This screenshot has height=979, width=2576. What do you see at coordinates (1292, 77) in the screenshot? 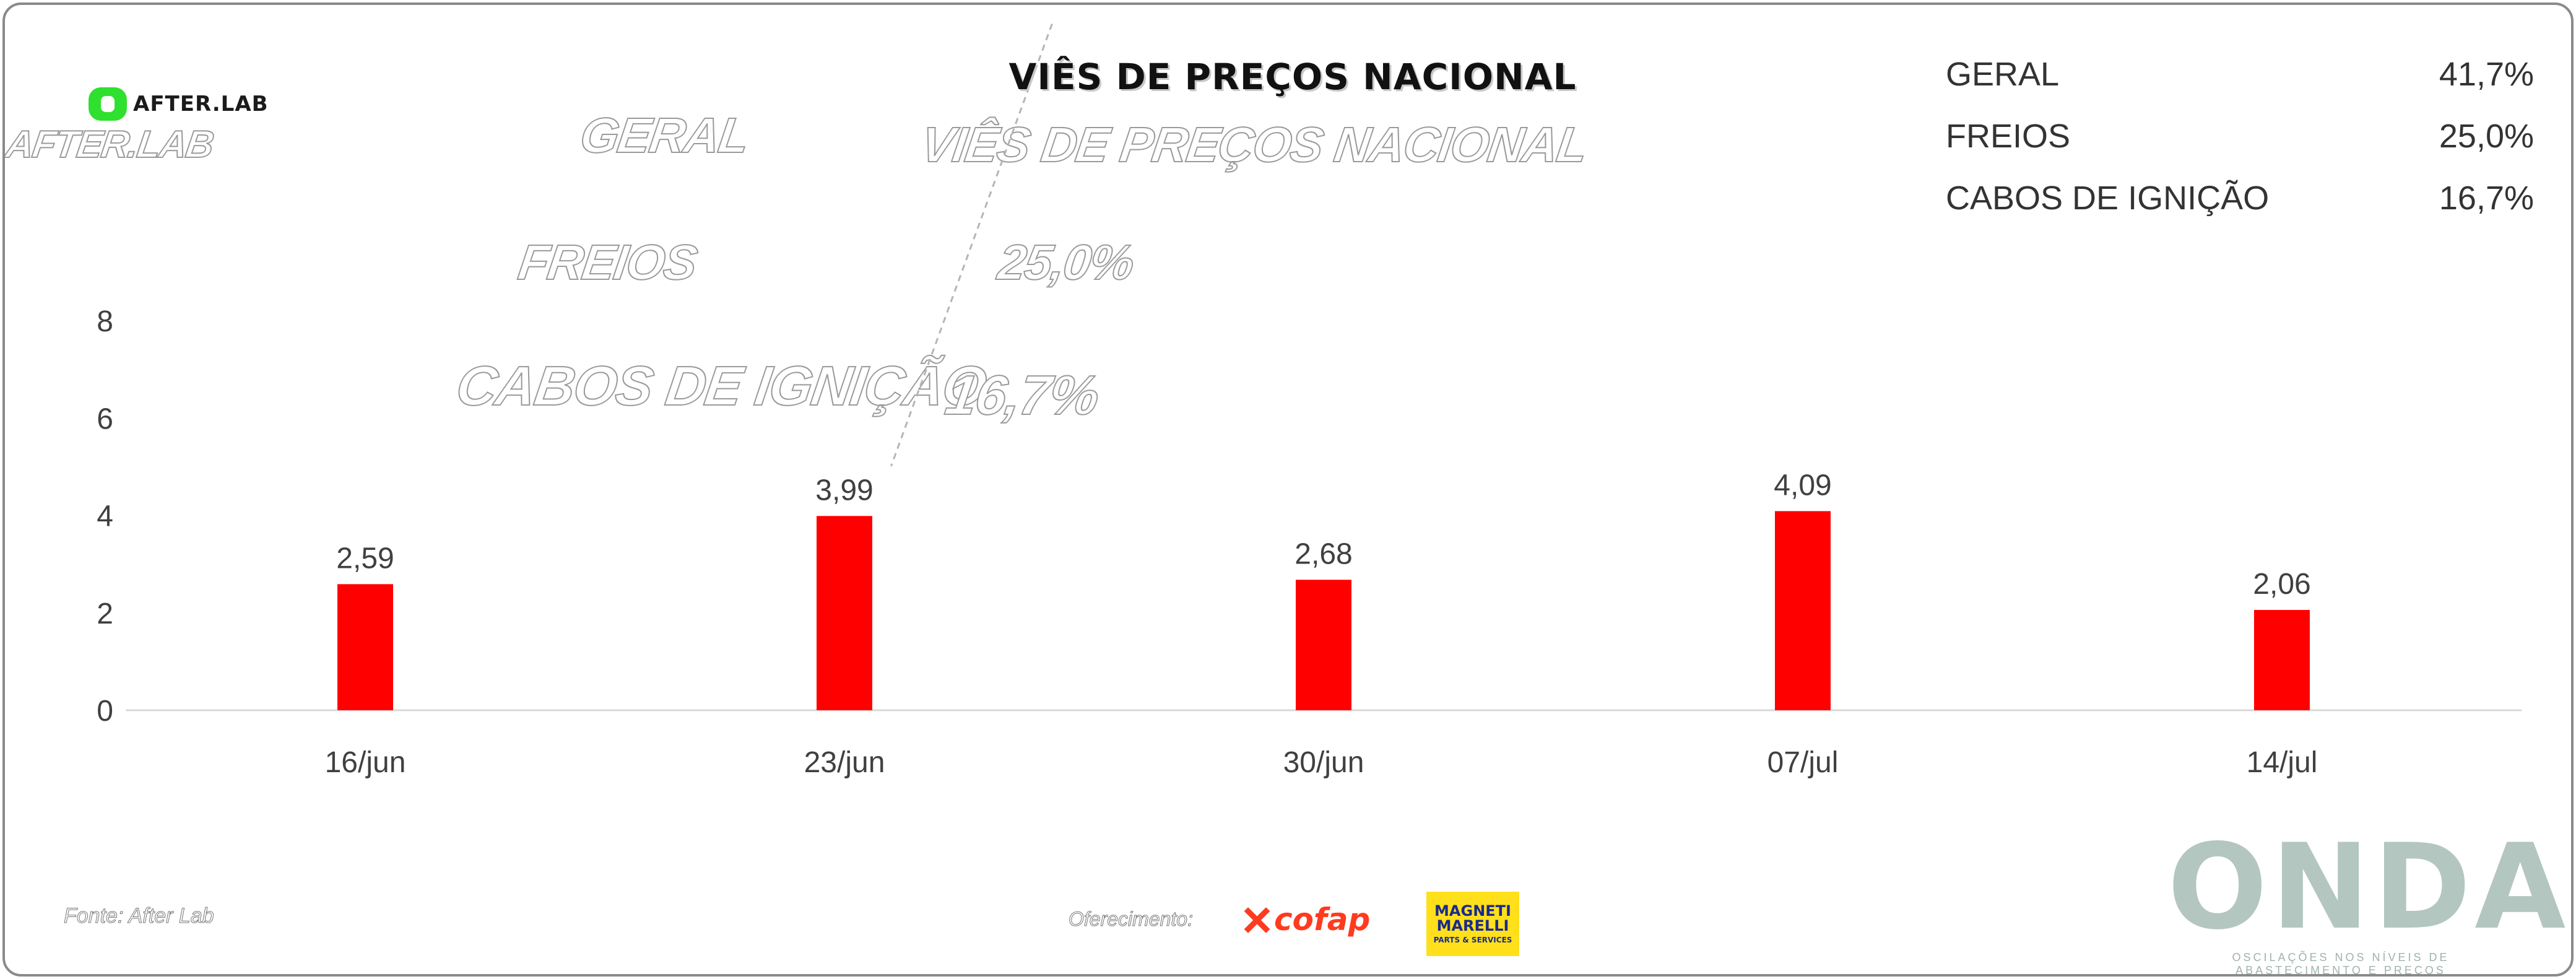
I see `chart-title: VIÊS DE PREÇOS NACIONAL` at bounding box center [1292, 77].